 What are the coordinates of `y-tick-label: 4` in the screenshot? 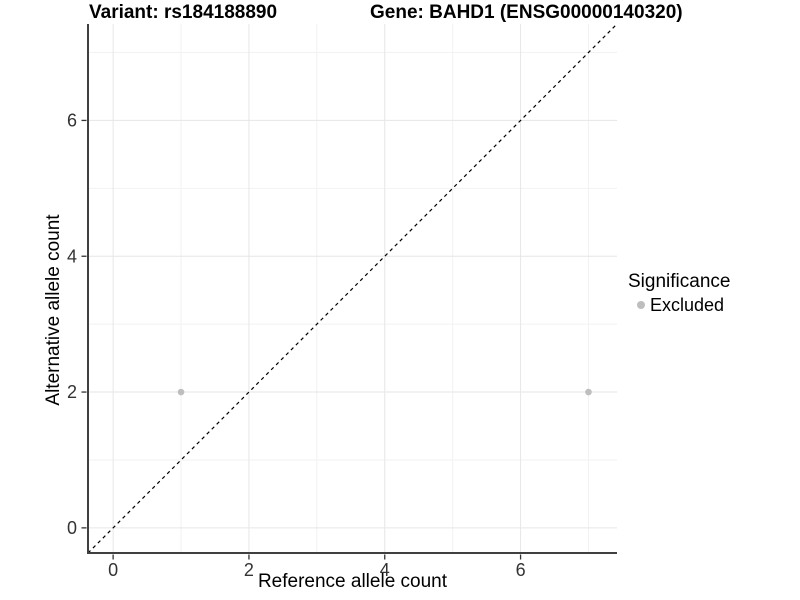 It's located at (72, 256).